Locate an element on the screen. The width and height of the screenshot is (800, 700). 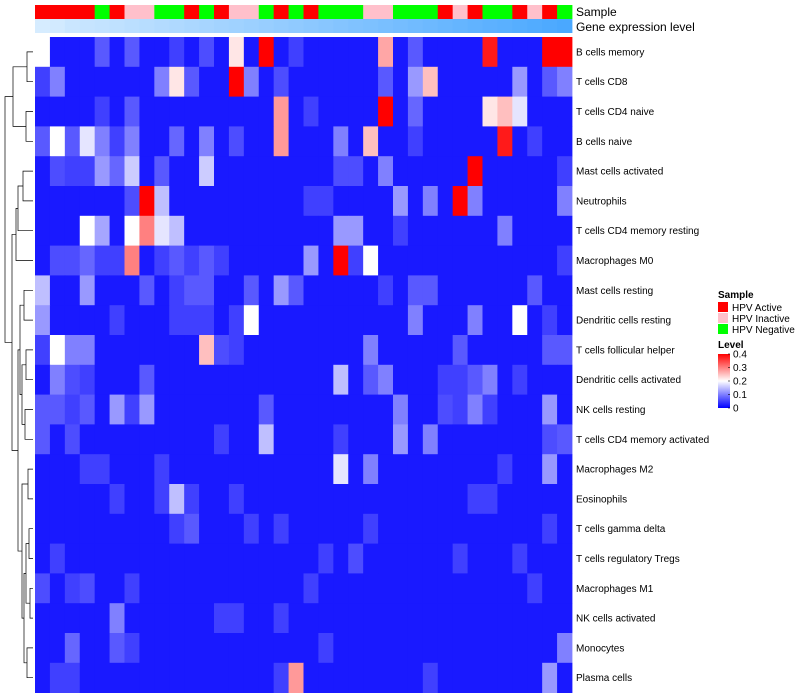
row-label: Macrophages M0 is located at coordinates (615, 261).